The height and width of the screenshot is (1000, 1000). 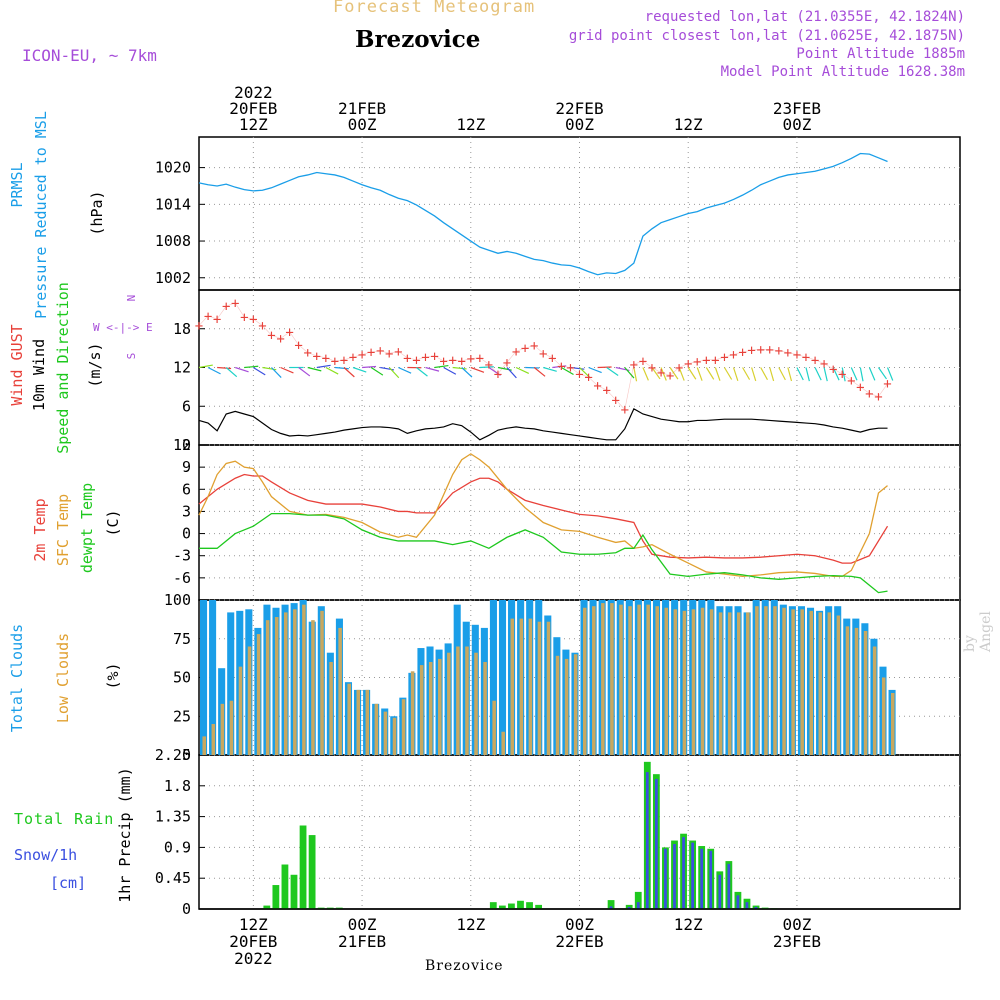 What do you see at coordinates (39, 375) in the screenshot?
I see `wind10m-label: 10m Wind` at bounding box center [39, 375].